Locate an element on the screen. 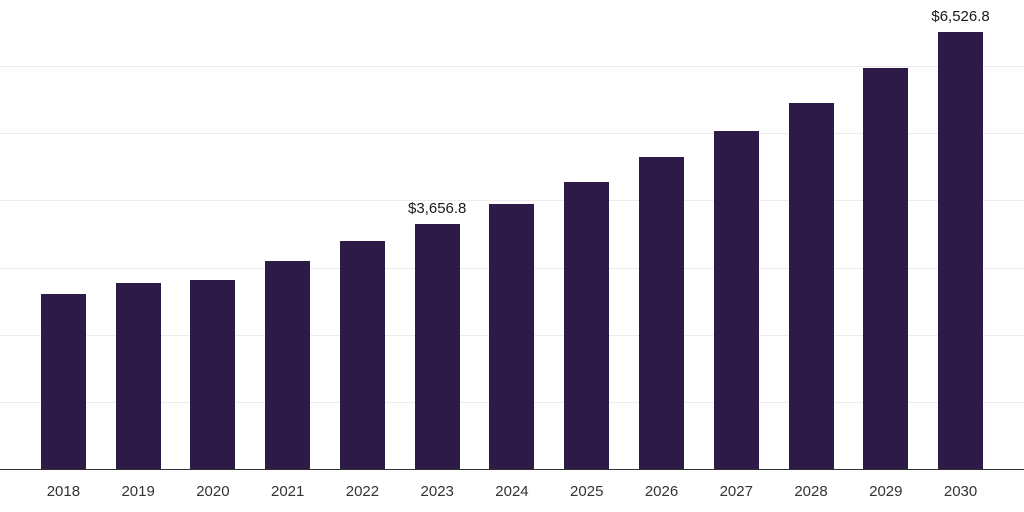 The height and width of the screenshot is (512, 1024). x-tick-2024: 2024 is located at coordinates (512, 491).